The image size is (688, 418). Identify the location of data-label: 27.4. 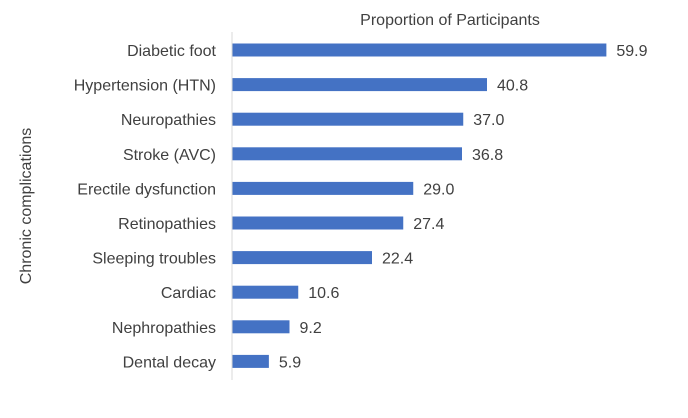
(428, 224).